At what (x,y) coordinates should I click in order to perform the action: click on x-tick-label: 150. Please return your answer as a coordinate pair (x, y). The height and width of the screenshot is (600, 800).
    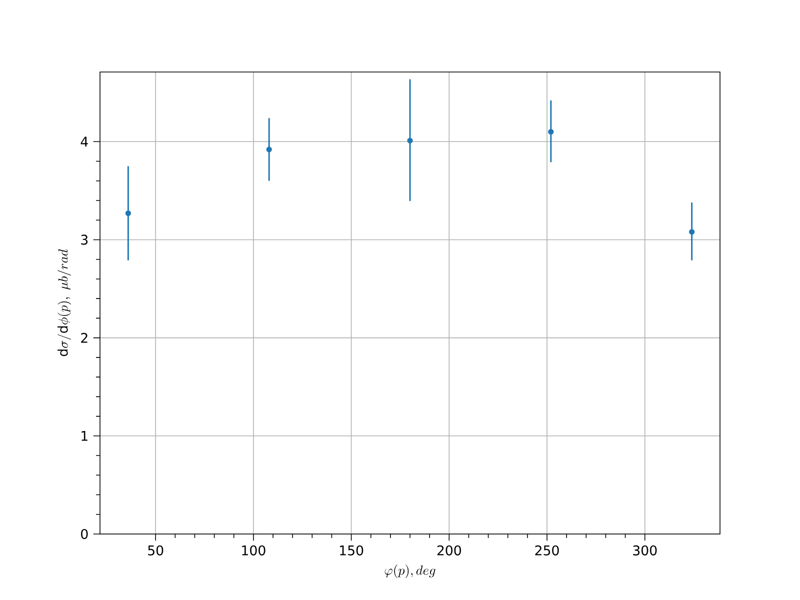
    Looking at the image, I should click on (352, 550).